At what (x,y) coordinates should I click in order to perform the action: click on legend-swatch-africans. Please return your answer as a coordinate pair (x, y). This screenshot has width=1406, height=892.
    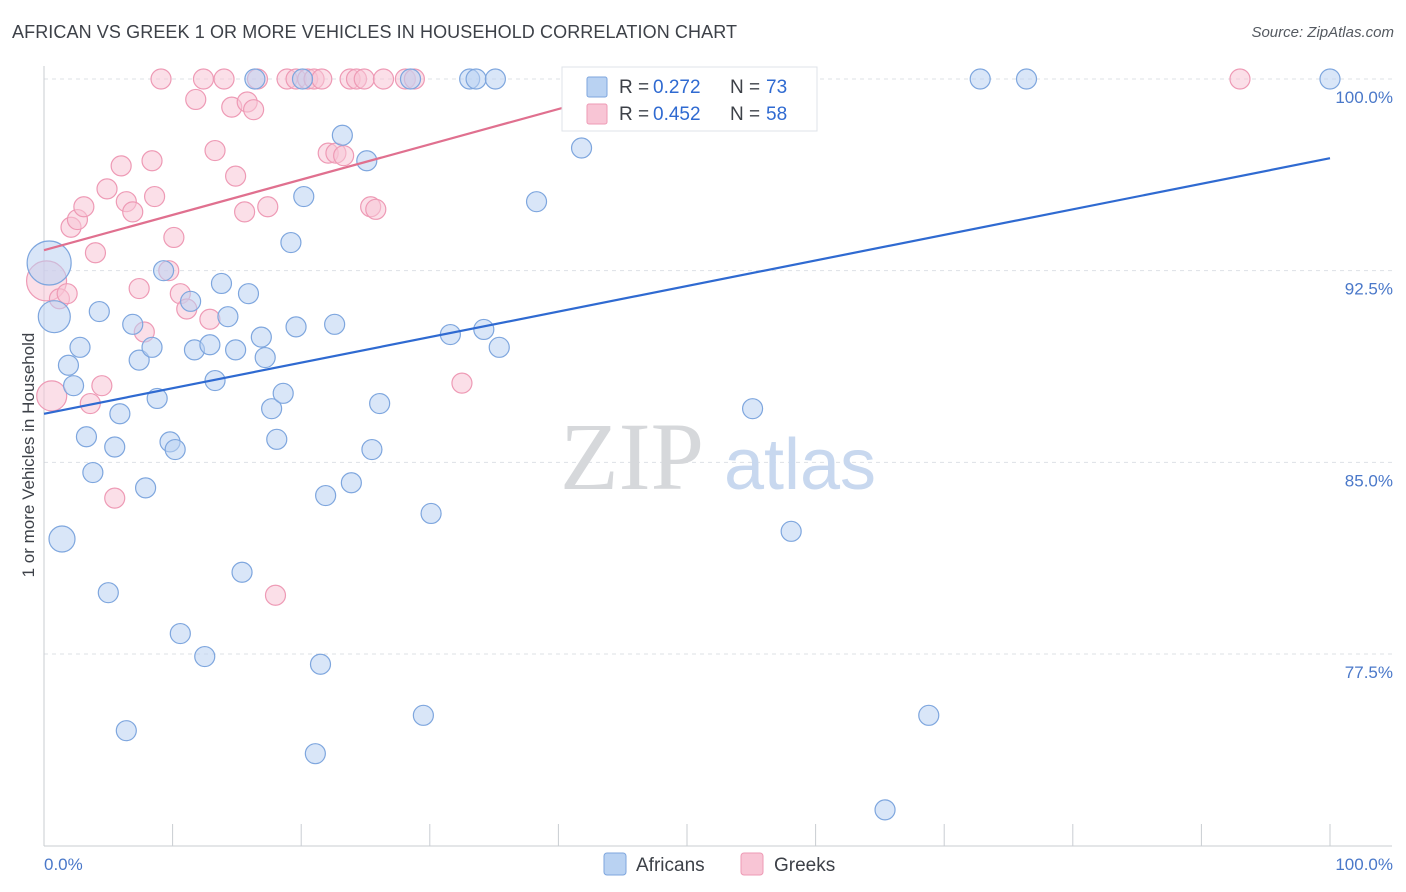
    Looking at the image, I should click on (597, 87).